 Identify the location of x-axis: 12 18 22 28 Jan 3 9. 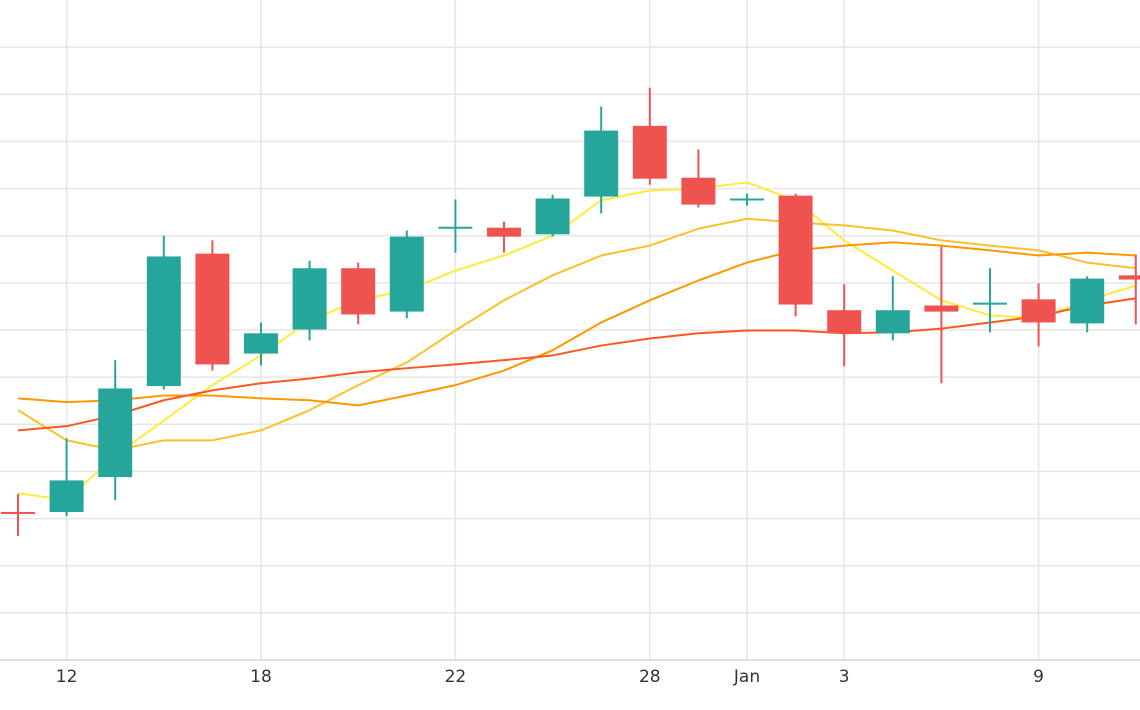
(570, 673).